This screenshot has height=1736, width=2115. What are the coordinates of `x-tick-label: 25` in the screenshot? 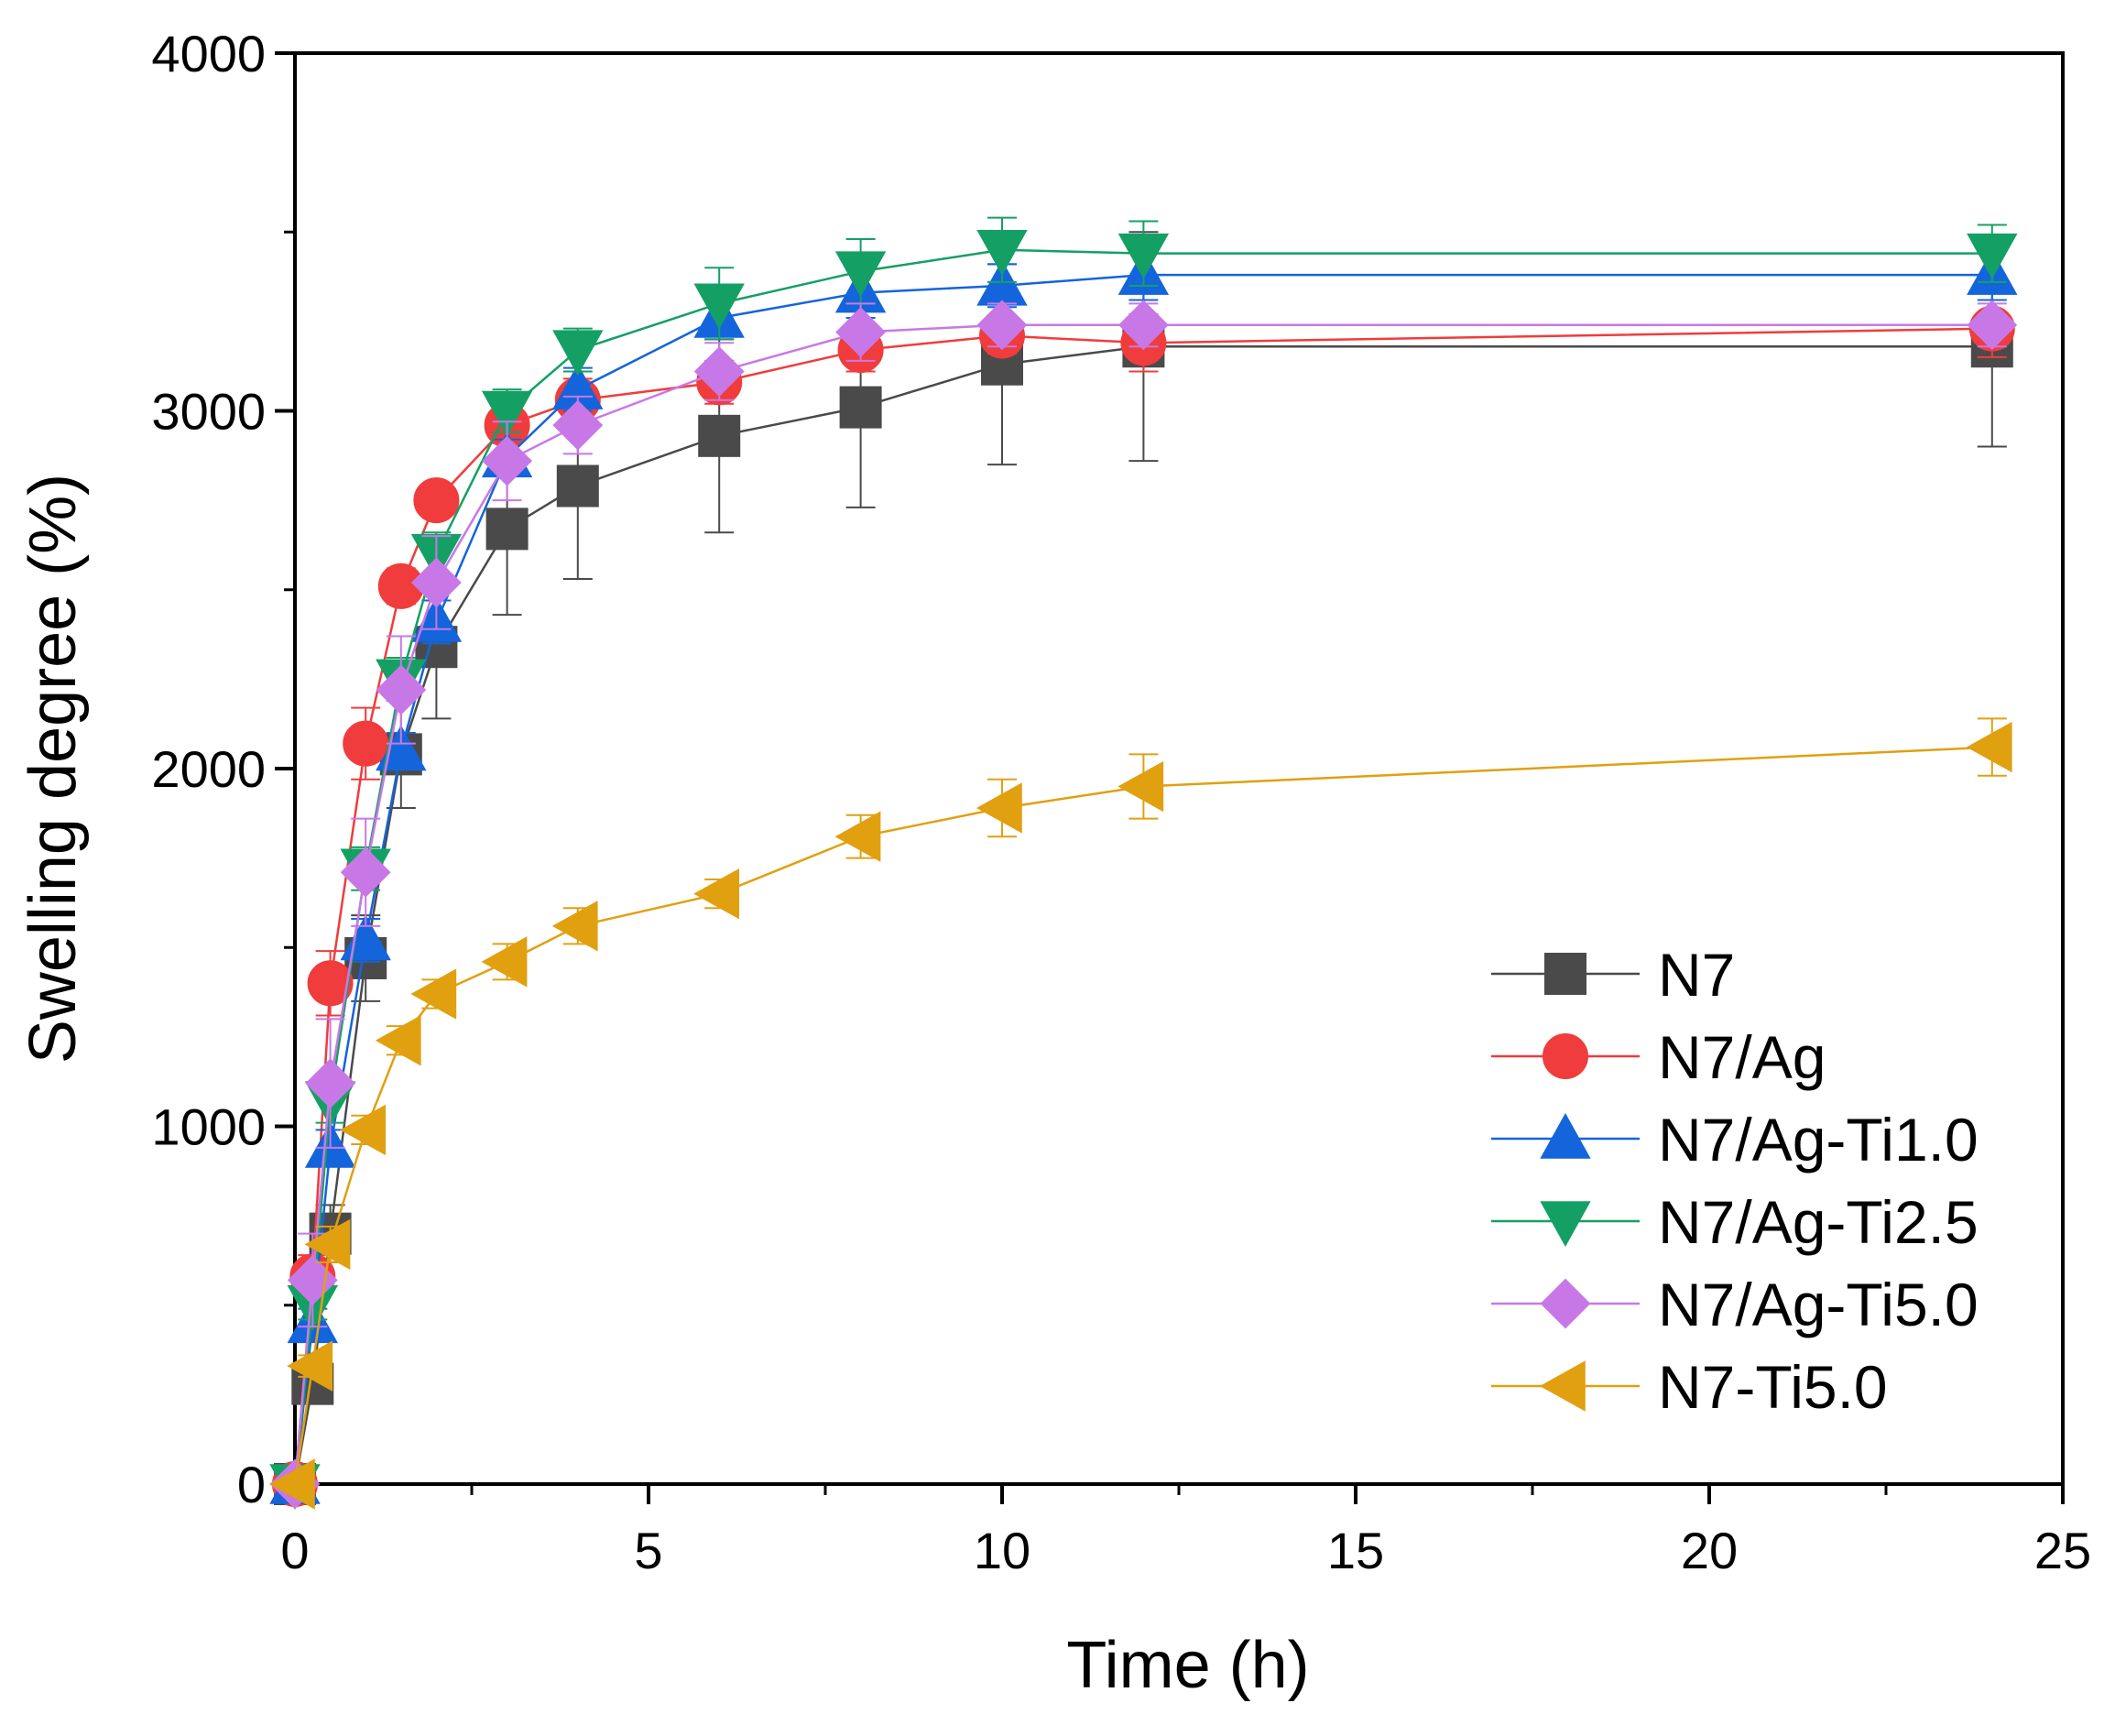 It's located at (2062, 1551).